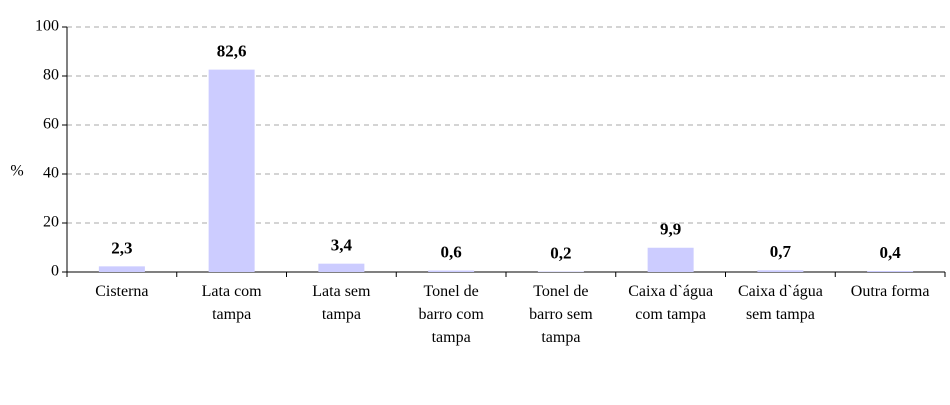  Describe the element at coordinates (670, 229) in the screenshot. I see `value-label: 9,9` at that location.